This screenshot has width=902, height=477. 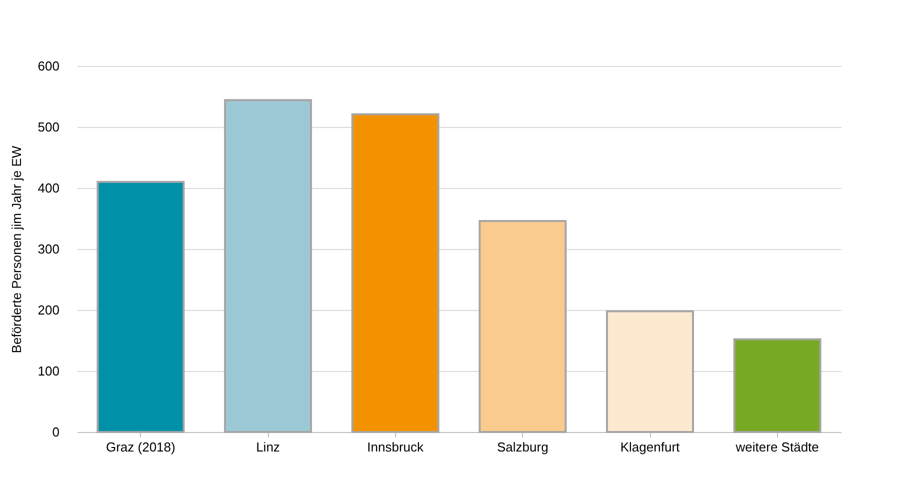 What do you see at coordinates (141, 447) in the screenshot?
I see `x-tick-label: Graz (2018)` at bounding box center [141, 447].